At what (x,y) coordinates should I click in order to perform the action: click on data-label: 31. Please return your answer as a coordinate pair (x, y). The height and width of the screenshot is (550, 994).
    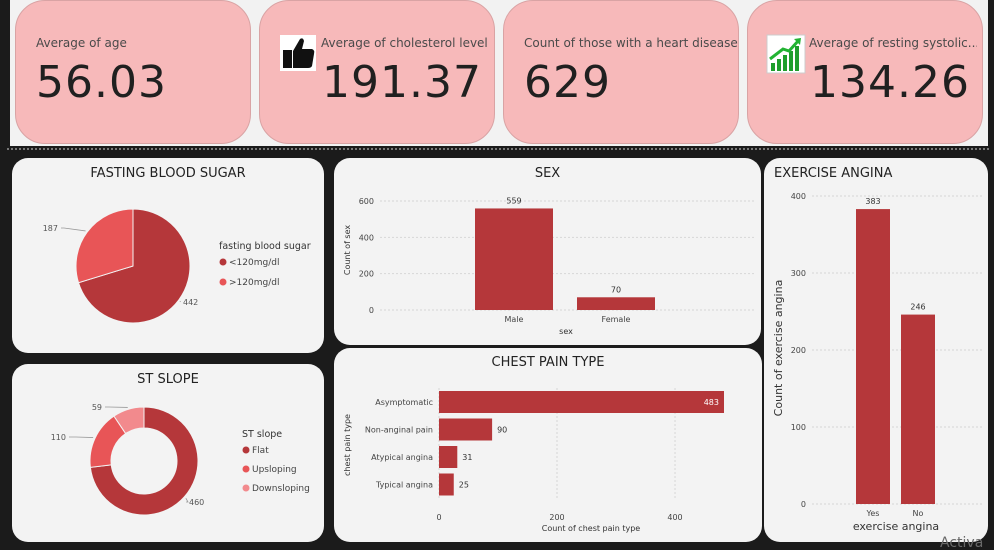
    Looking at the image, I should click on (467, 457).